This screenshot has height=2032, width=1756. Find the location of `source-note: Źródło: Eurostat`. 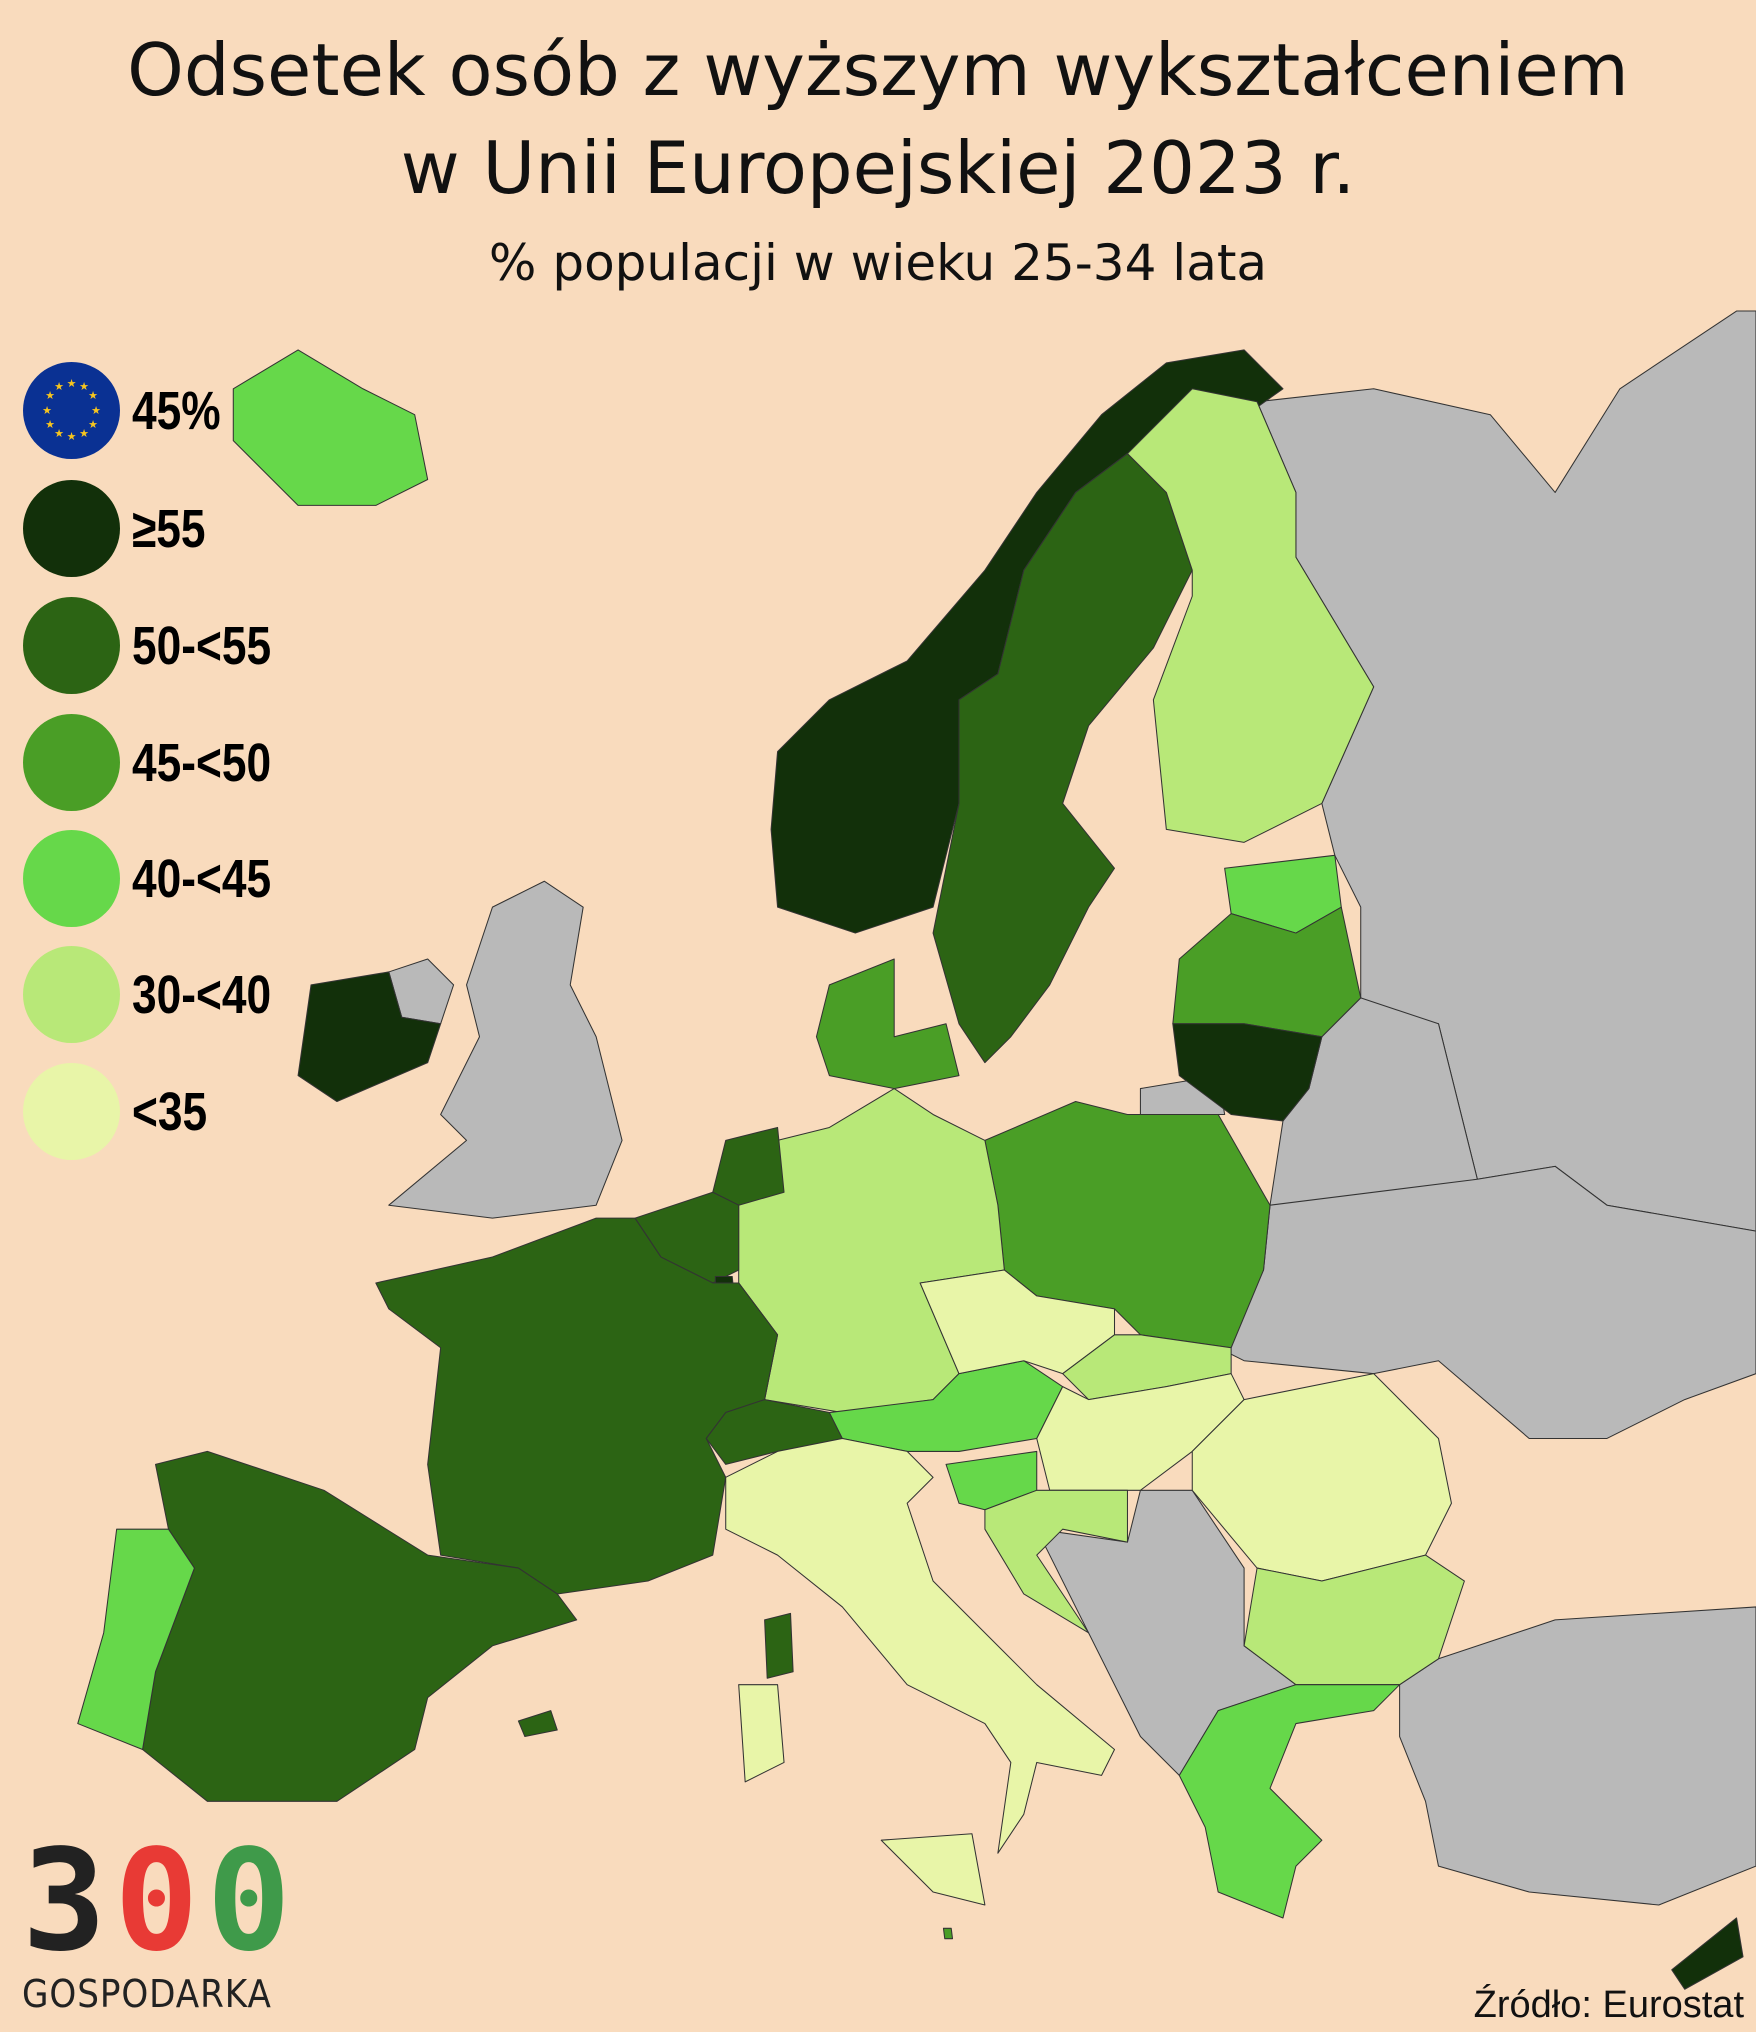

source-note: Źródło: Eurostat is located at coordinates (1608, 2005).